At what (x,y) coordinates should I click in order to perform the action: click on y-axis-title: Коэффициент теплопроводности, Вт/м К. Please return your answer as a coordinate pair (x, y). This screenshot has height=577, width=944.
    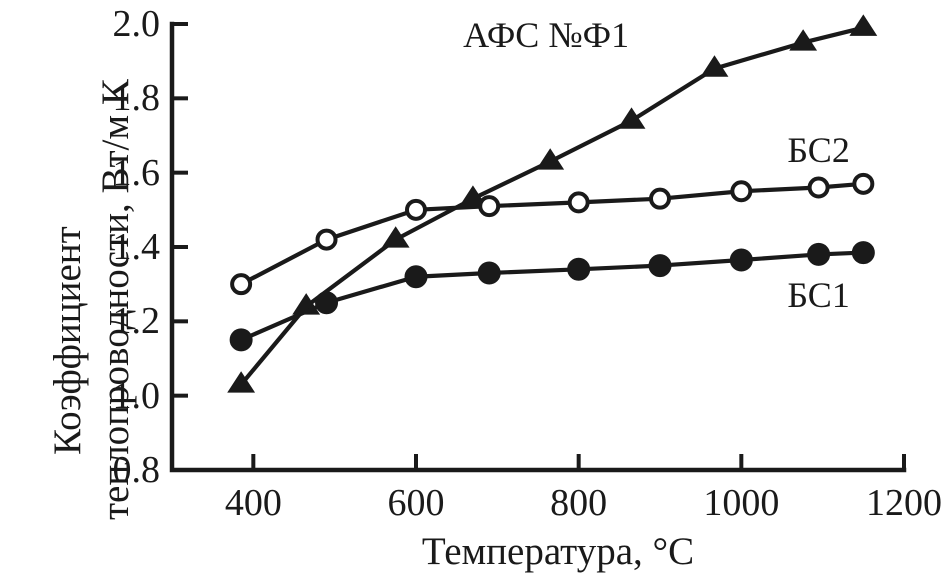
    Looking at the image, I should click on (68, 288).